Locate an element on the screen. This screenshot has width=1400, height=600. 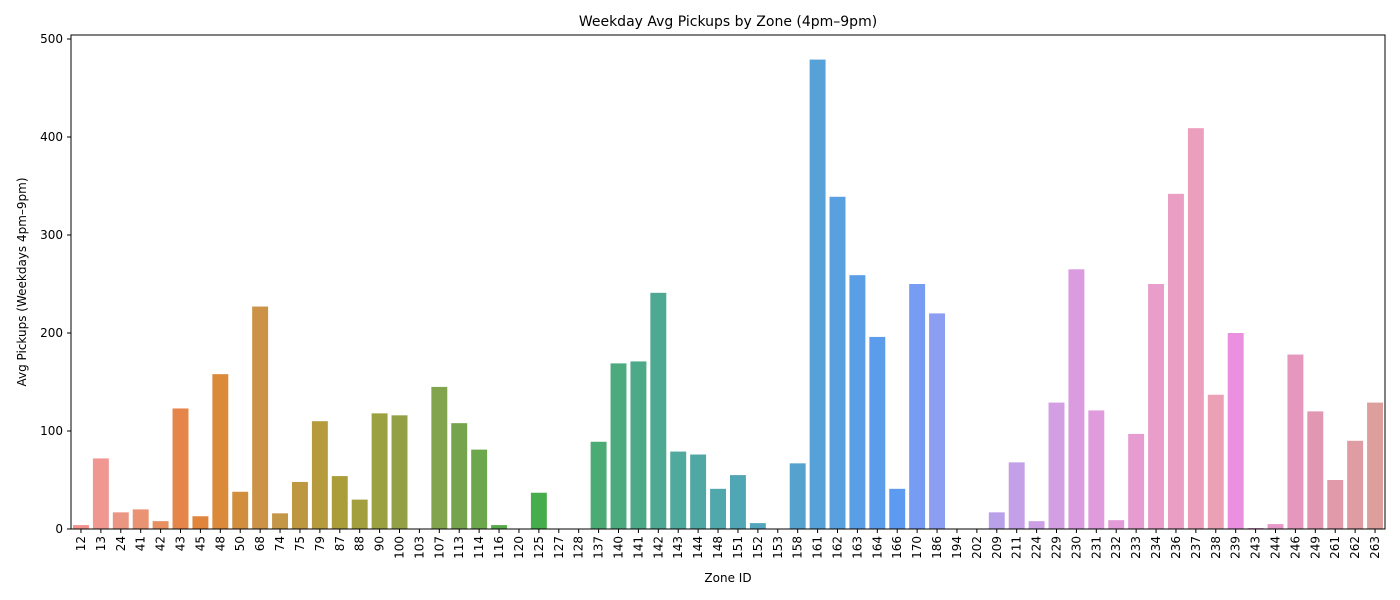
x-tick-label: 209 is located at coordinates (997, 547).